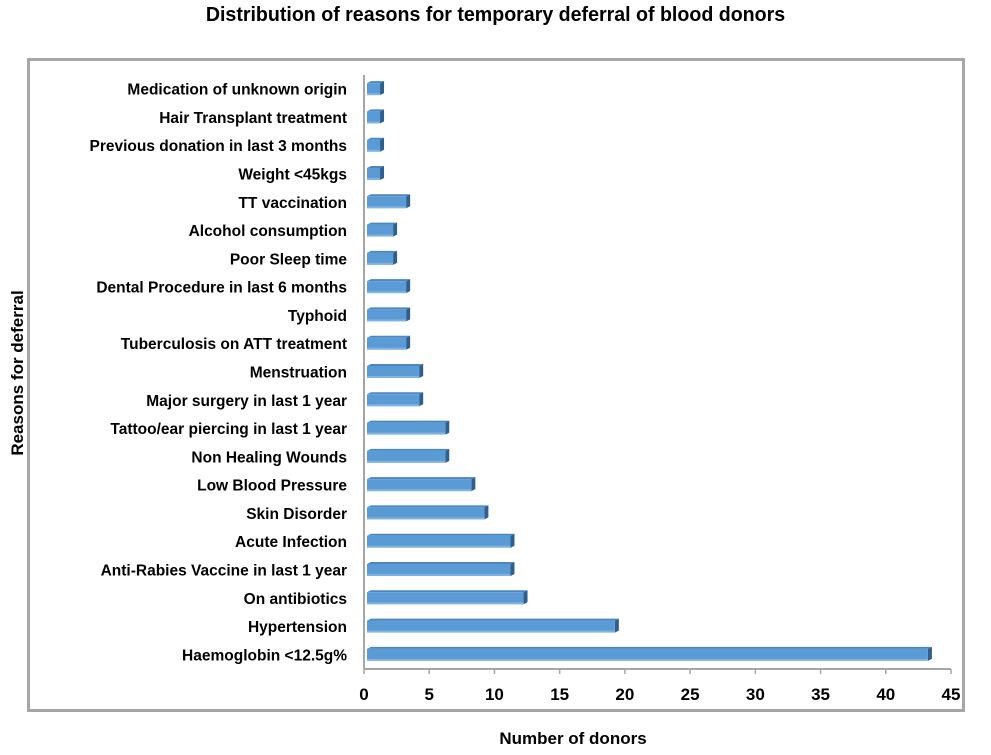  I want to click on category-label: Poor Sleep time, so click(289, 259).